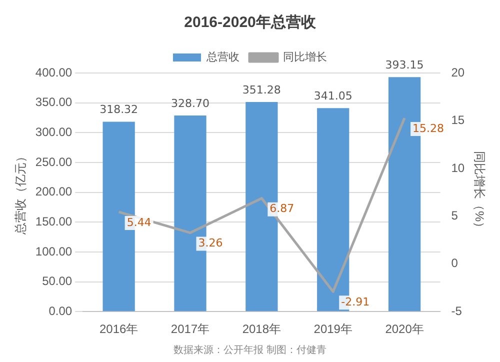  I want to click on source-note: 数据来源：公开年报 制图：付健青, so click(250, 350).